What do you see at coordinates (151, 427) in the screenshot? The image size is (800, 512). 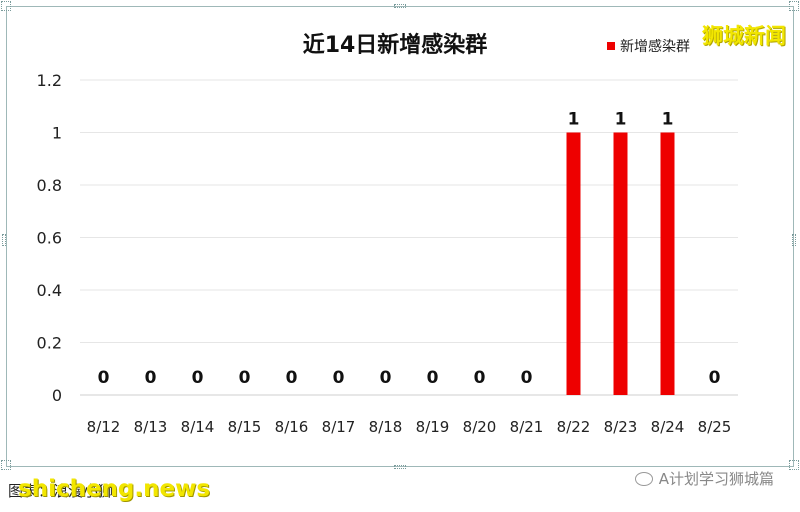 I see `x-tick-label: 8/13` at bounding box center [151, 427].